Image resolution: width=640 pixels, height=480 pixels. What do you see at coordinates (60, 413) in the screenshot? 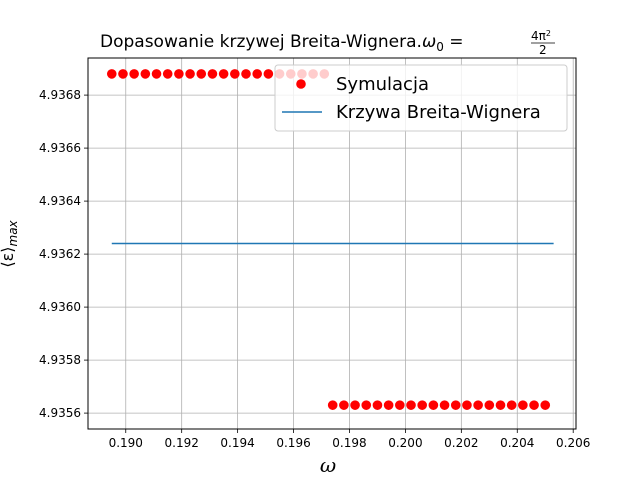
I see `y-tick-label: 4.9356` at bounding box center [60, 413].